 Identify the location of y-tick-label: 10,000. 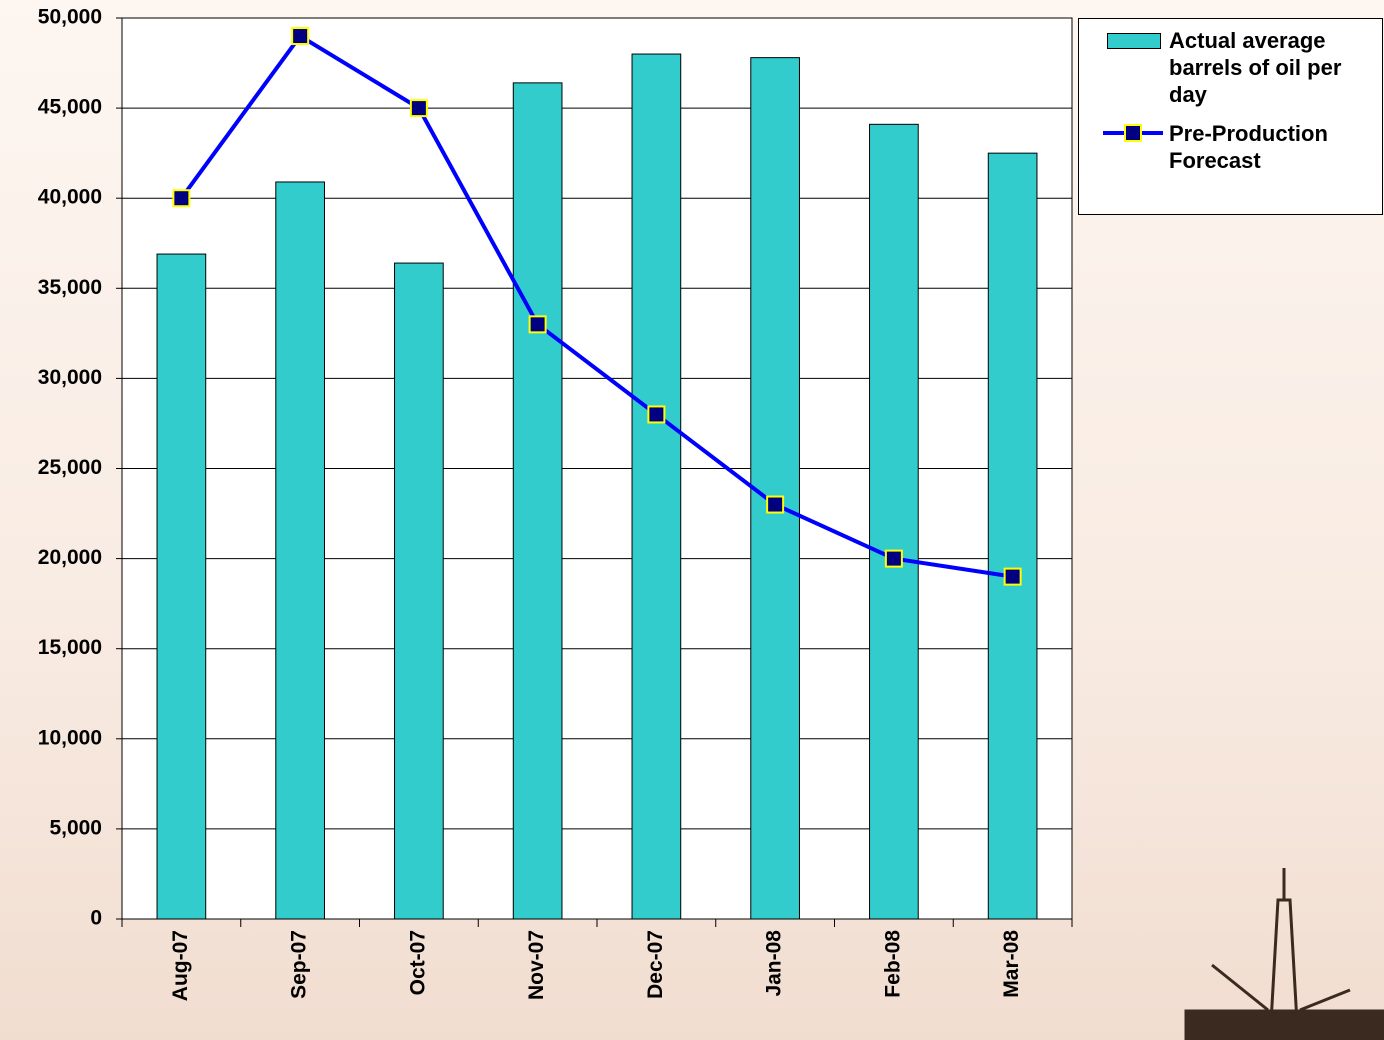
(70, 737).